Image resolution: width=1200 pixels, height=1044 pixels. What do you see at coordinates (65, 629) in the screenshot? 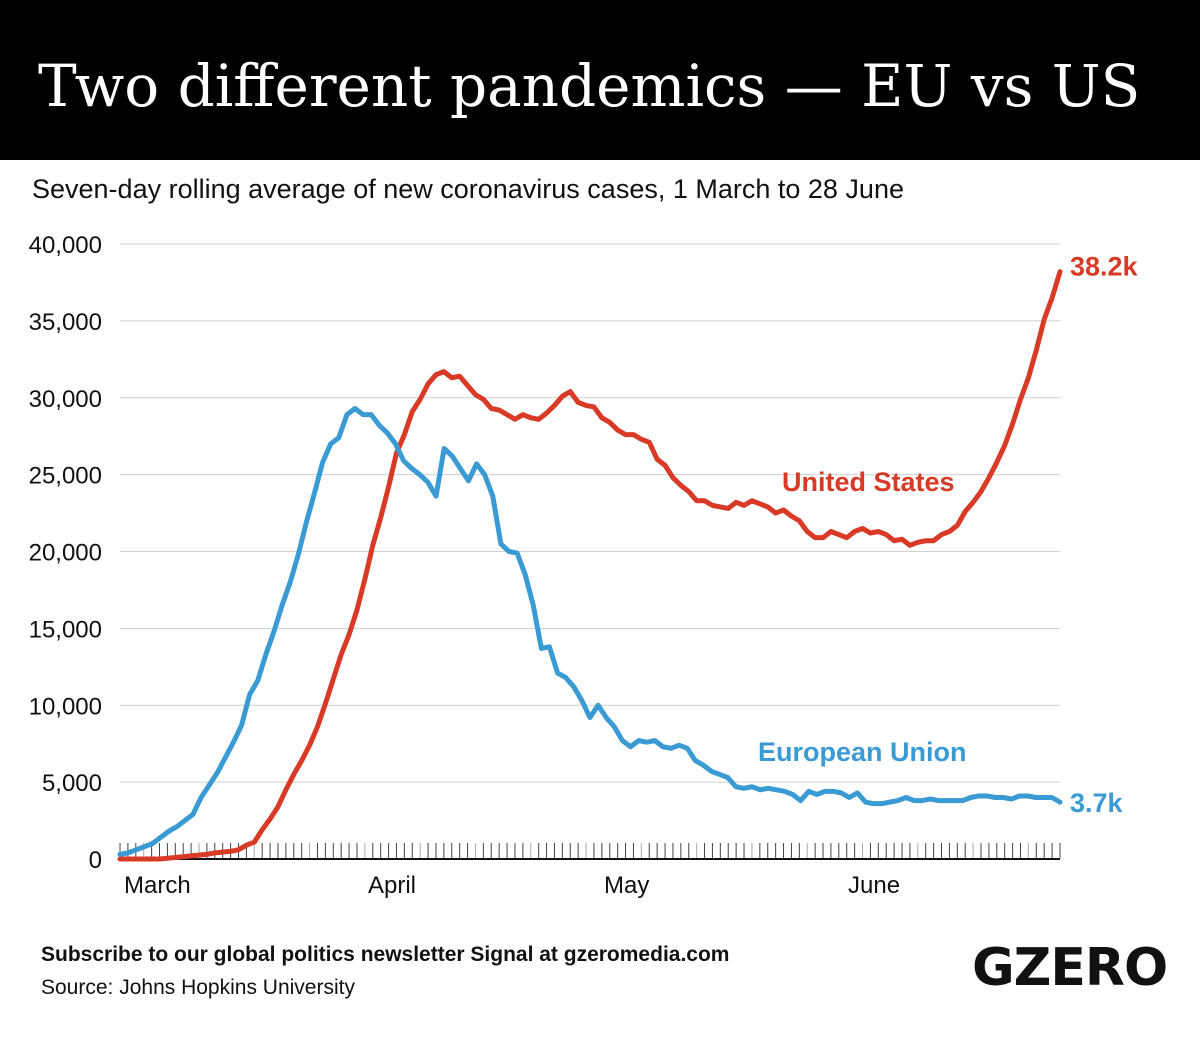
I see `y-tick-label: 15,000` at bounding box center [65, 629].